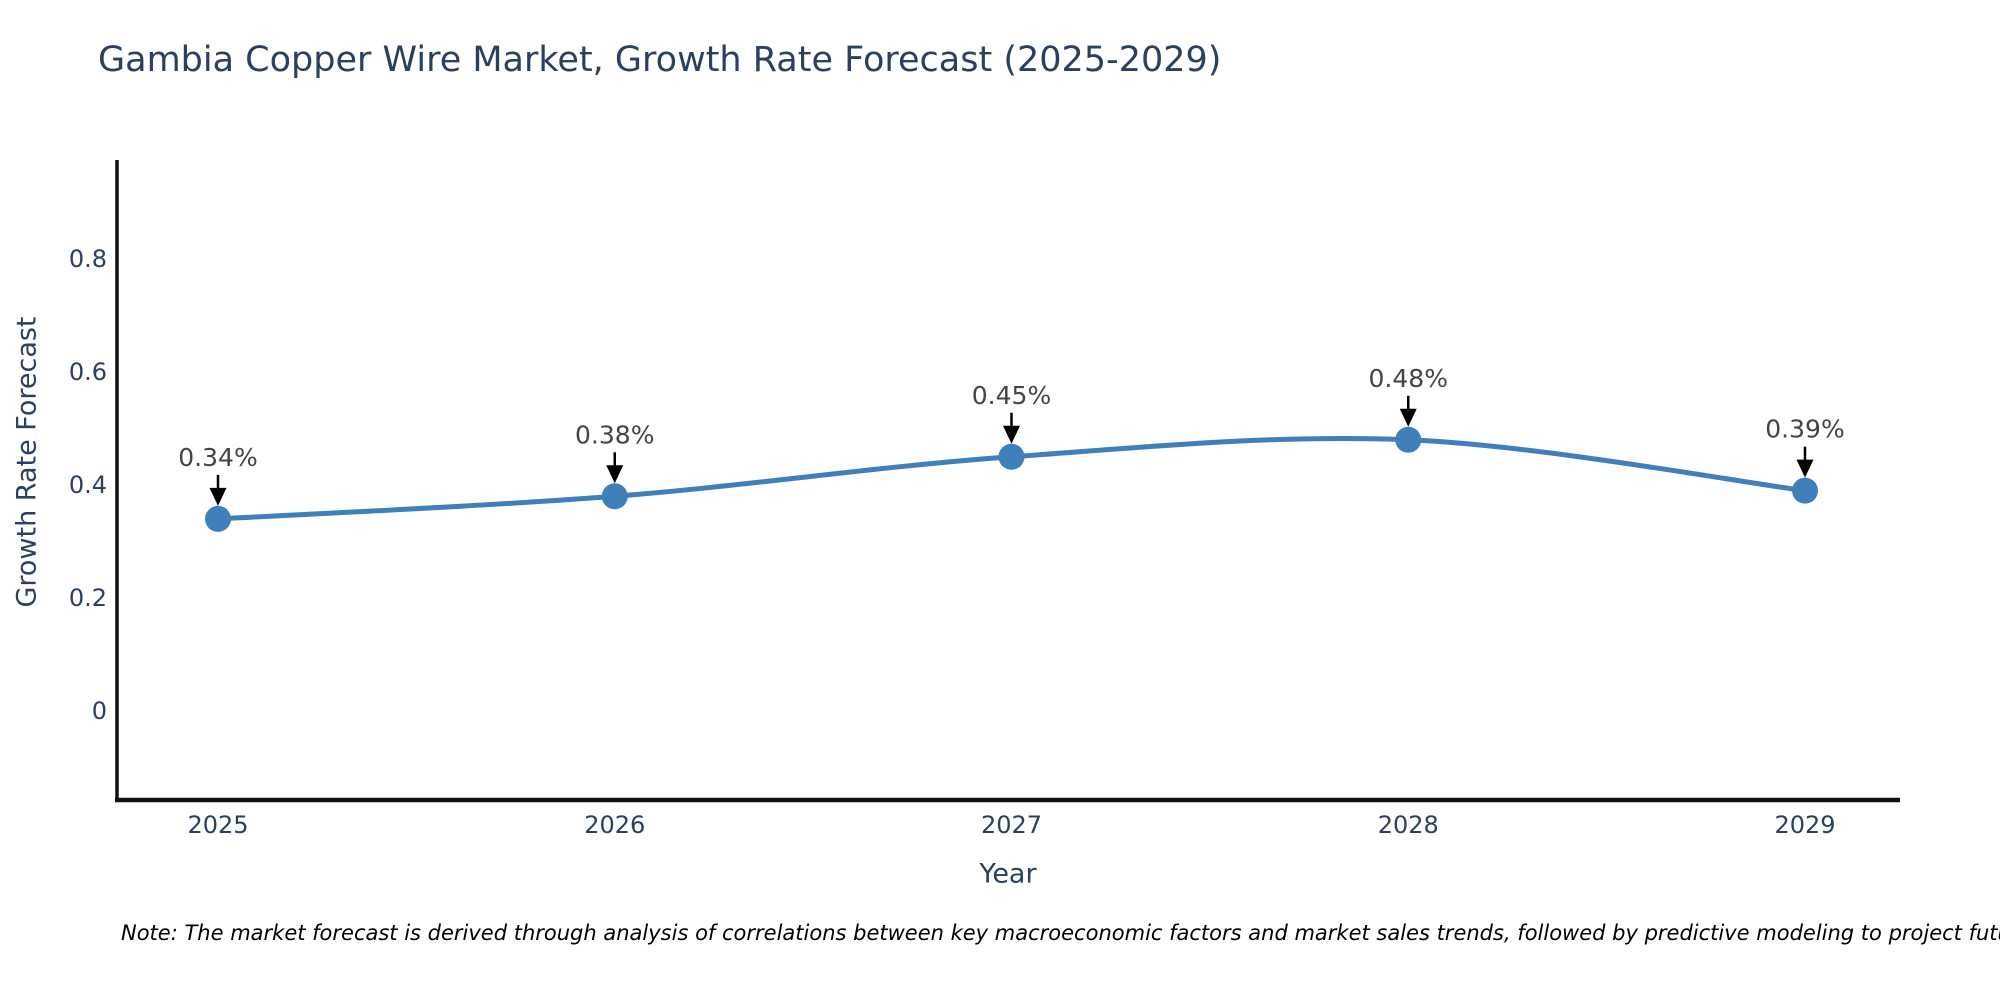  I want to click on x-axis-title: Year, so click(1008, 874).